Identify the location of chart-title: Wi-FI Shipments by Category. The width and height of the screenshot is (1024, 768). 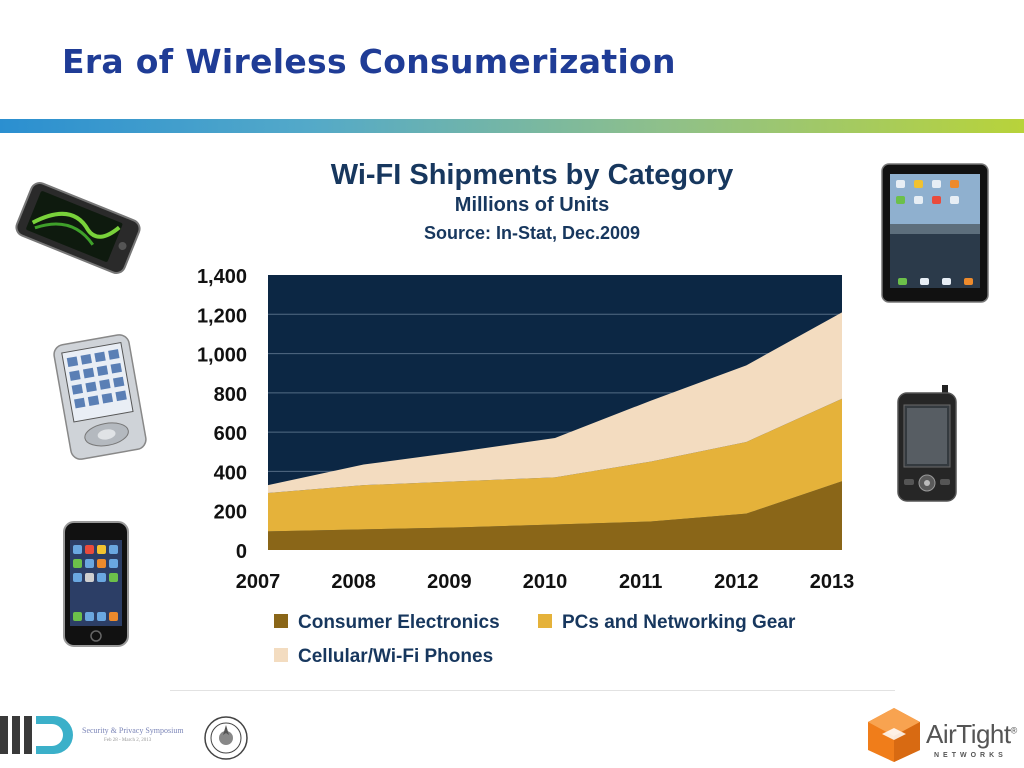
(532, 175).